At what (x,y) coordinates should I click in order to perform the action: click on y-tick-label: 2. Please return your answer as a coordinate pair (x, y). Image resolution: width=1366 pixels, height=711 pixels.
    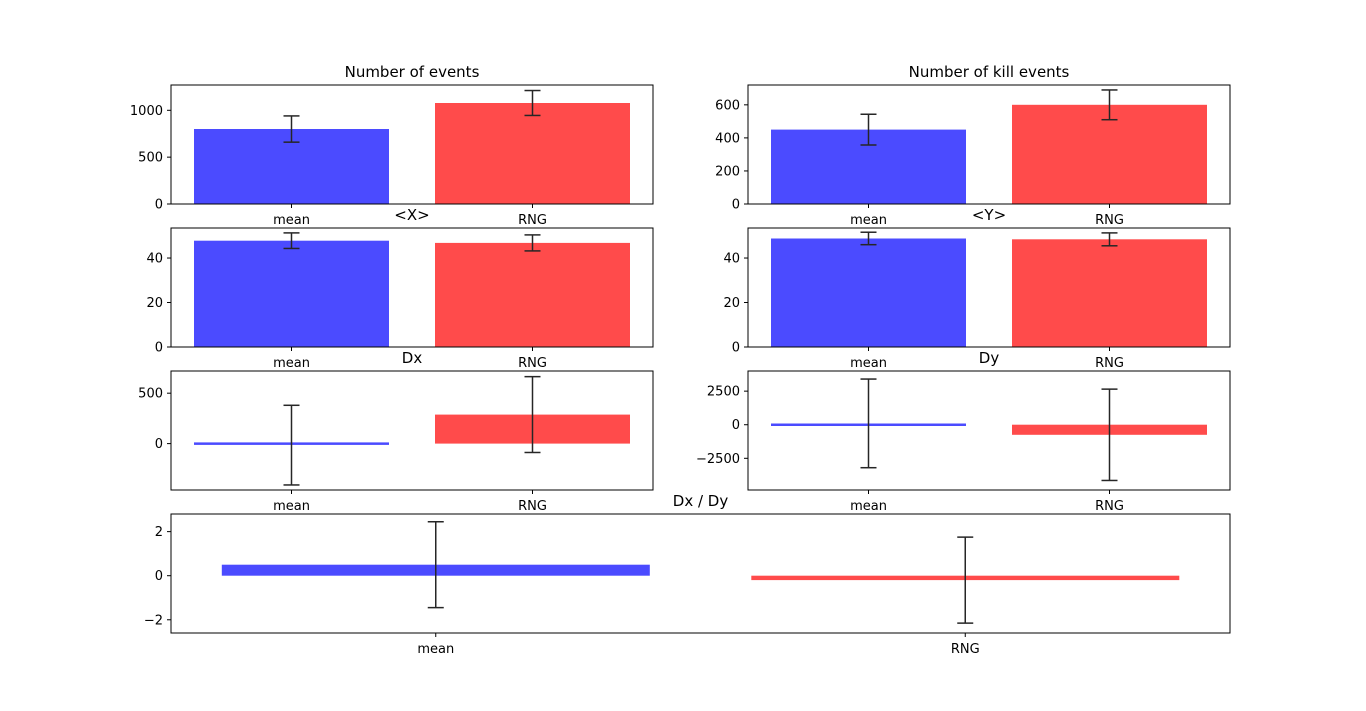
    Looking at the image, I should click on (159, 532).